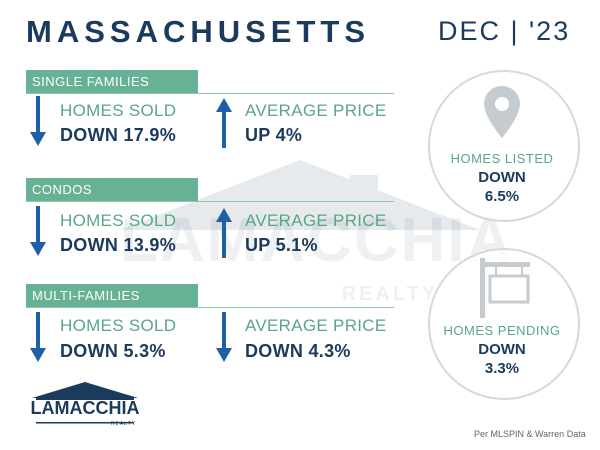 The image size is (600, 450). Describe the element at coordinates (530, 434) in the screenshot. I see `data-source-credit: Per MLSPIN & Warren Data` at that location.